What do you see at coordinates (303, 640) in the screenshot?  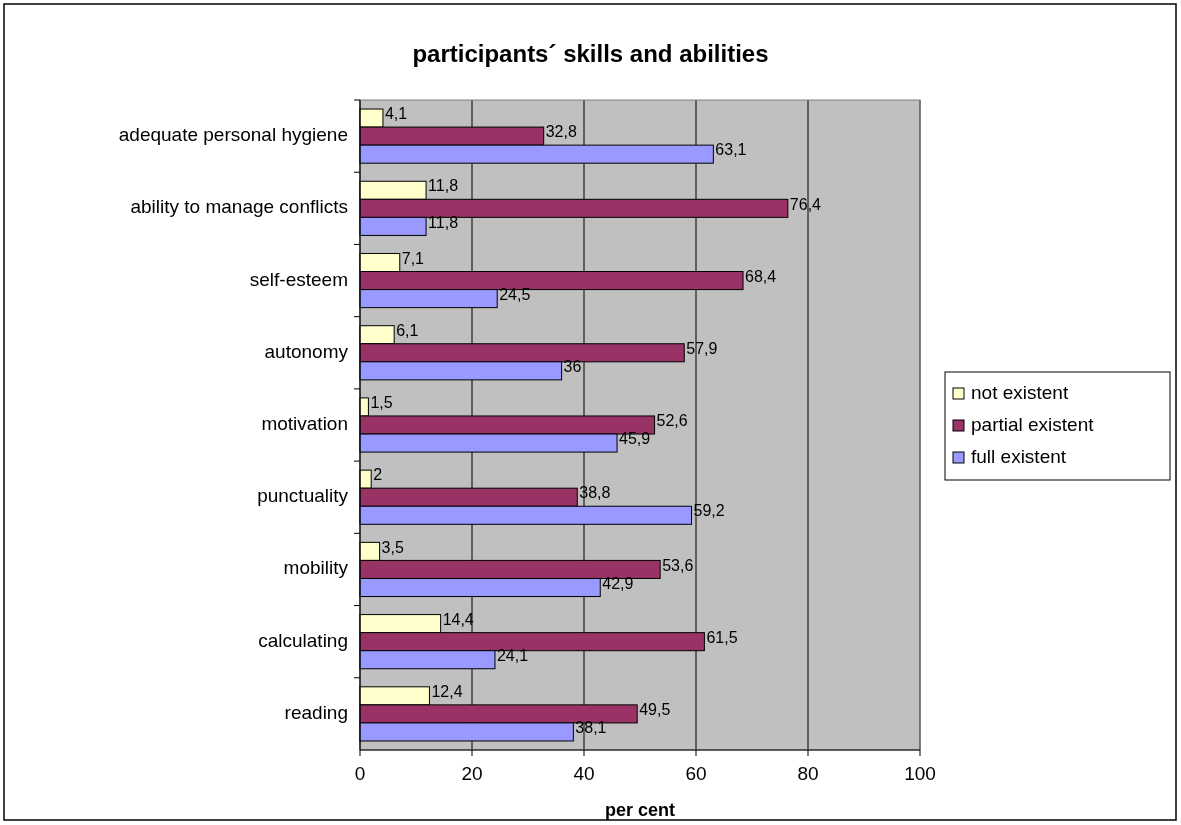 I see `y-tick-label: calculating` at bounding box center [303, 640].